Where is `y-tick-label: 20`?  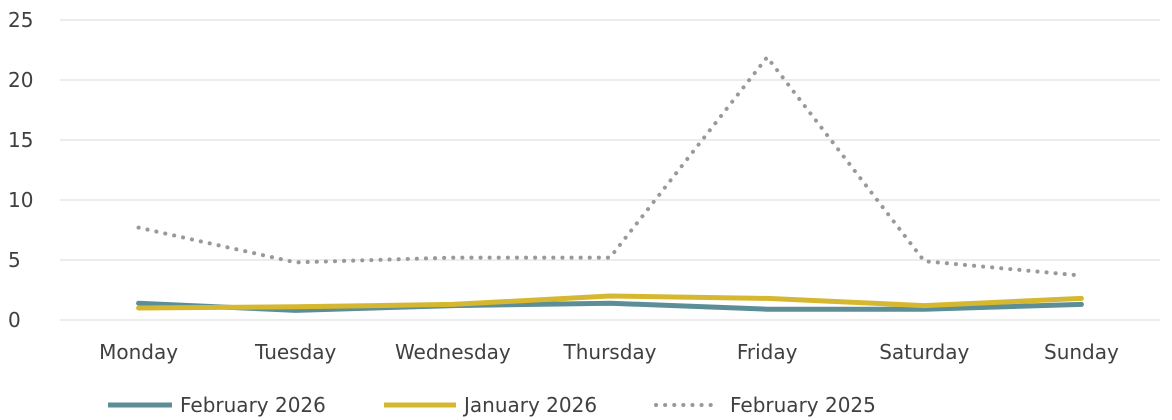 y-tick-label: 20 is located at coordinates (20, 80).